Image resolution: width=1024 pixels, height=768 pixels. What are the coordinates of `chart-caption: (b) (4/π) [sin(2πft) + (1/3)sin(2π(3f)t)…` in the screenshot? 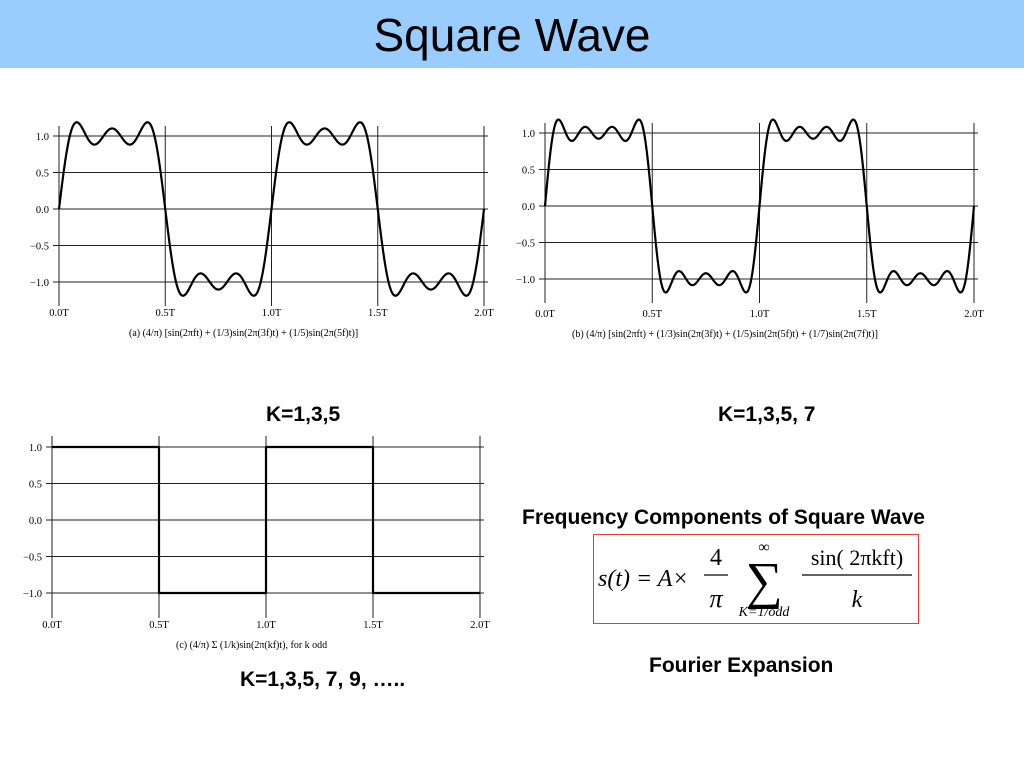 It's located at (725, 334).